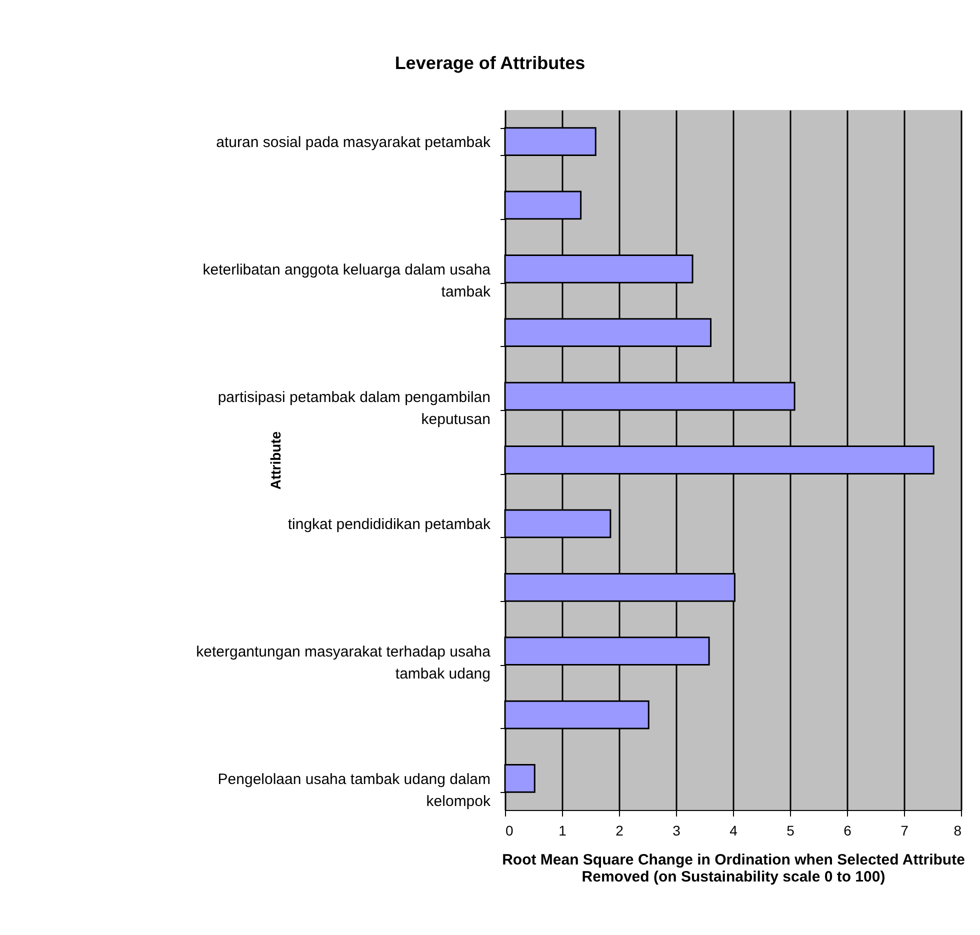  I want to click on y-tick-label: Pengelolaan usaha tambak udang dalam kelompok, so click(354, 790).